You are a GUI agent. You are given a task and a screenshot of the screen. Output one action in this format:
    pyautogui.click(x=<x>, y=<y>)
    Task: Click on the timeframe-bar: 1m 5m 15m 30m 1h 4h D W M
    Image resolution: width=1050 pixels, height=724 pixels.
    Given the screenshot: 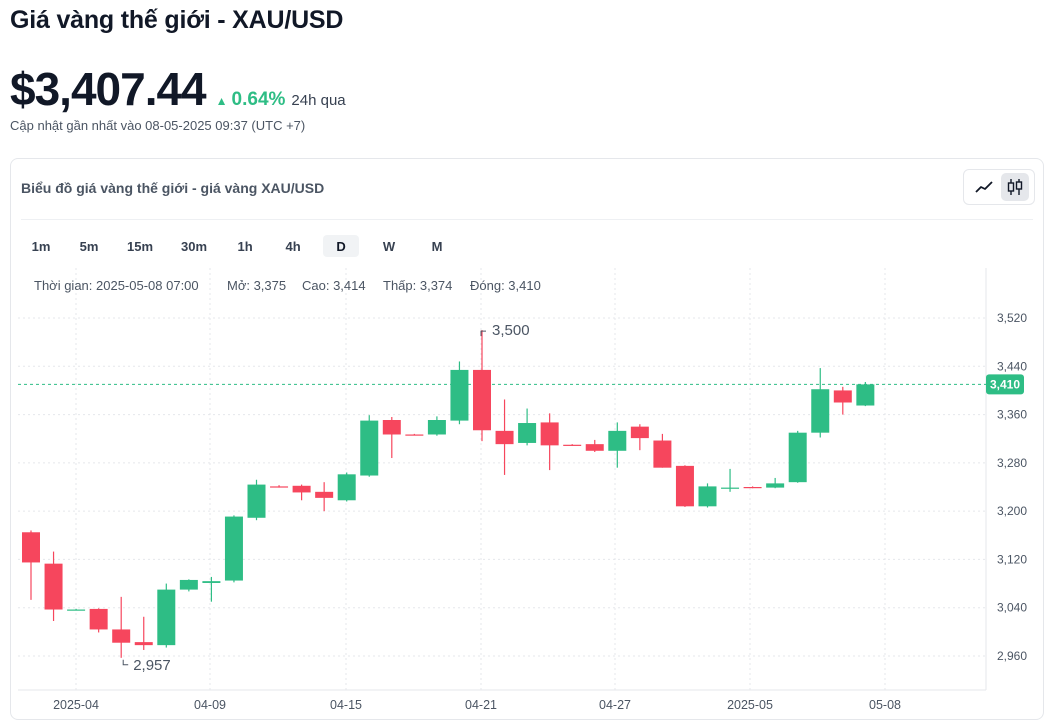 What is the action you would take?
    pyautogui.click(x=245, y=246)
    